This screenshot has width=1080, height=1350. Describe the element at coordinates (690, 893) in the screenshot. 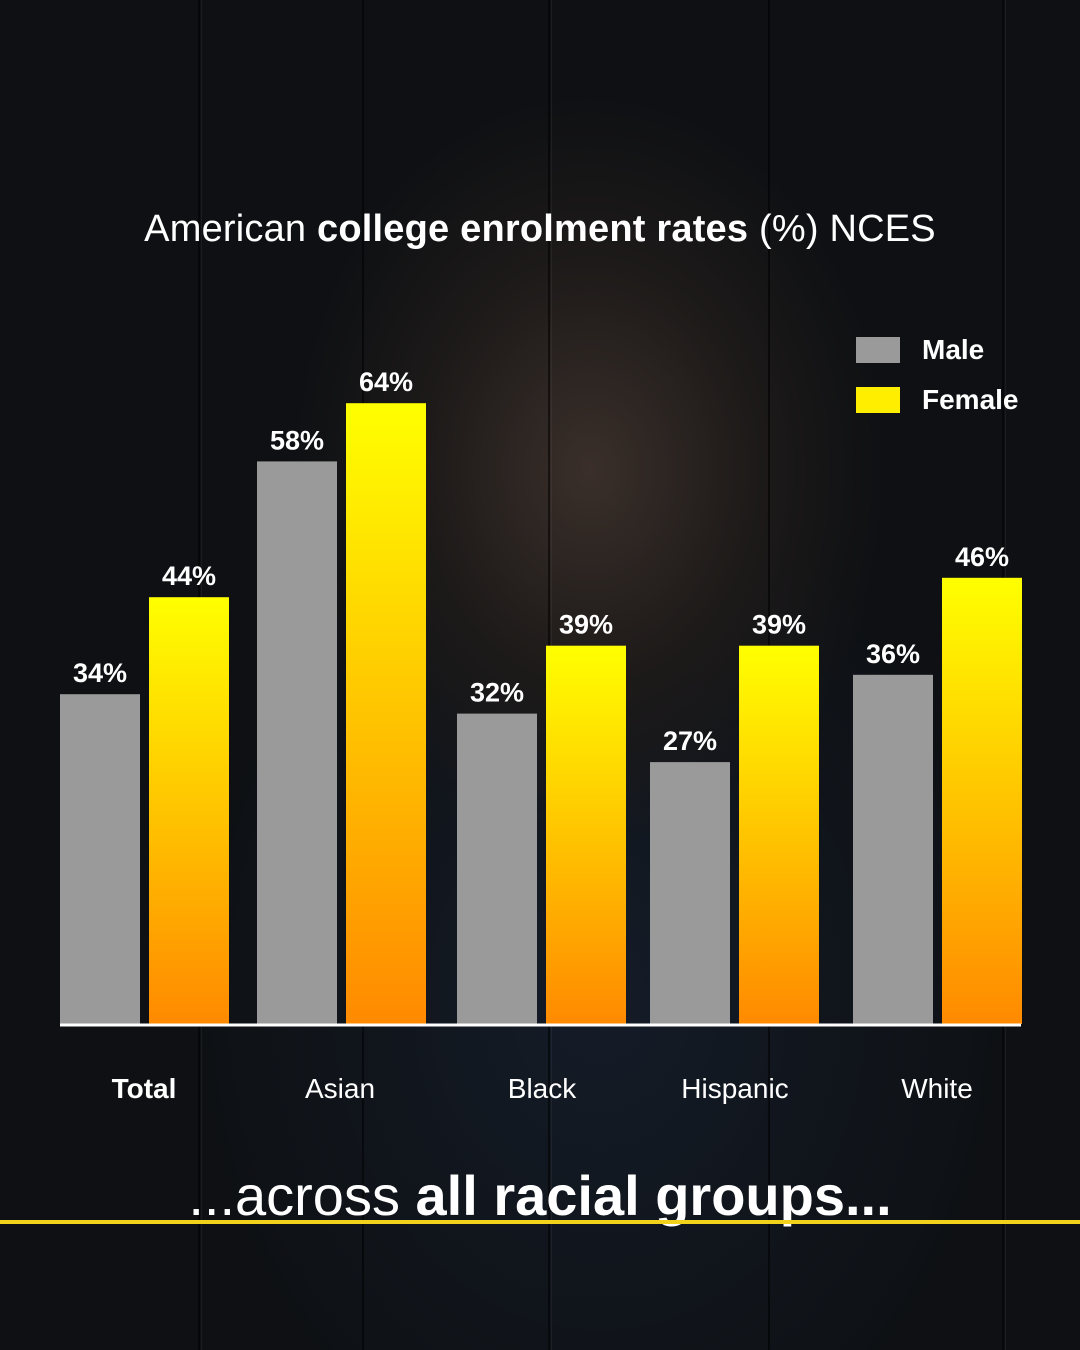

I see `bar-male-hispanic` at that location.